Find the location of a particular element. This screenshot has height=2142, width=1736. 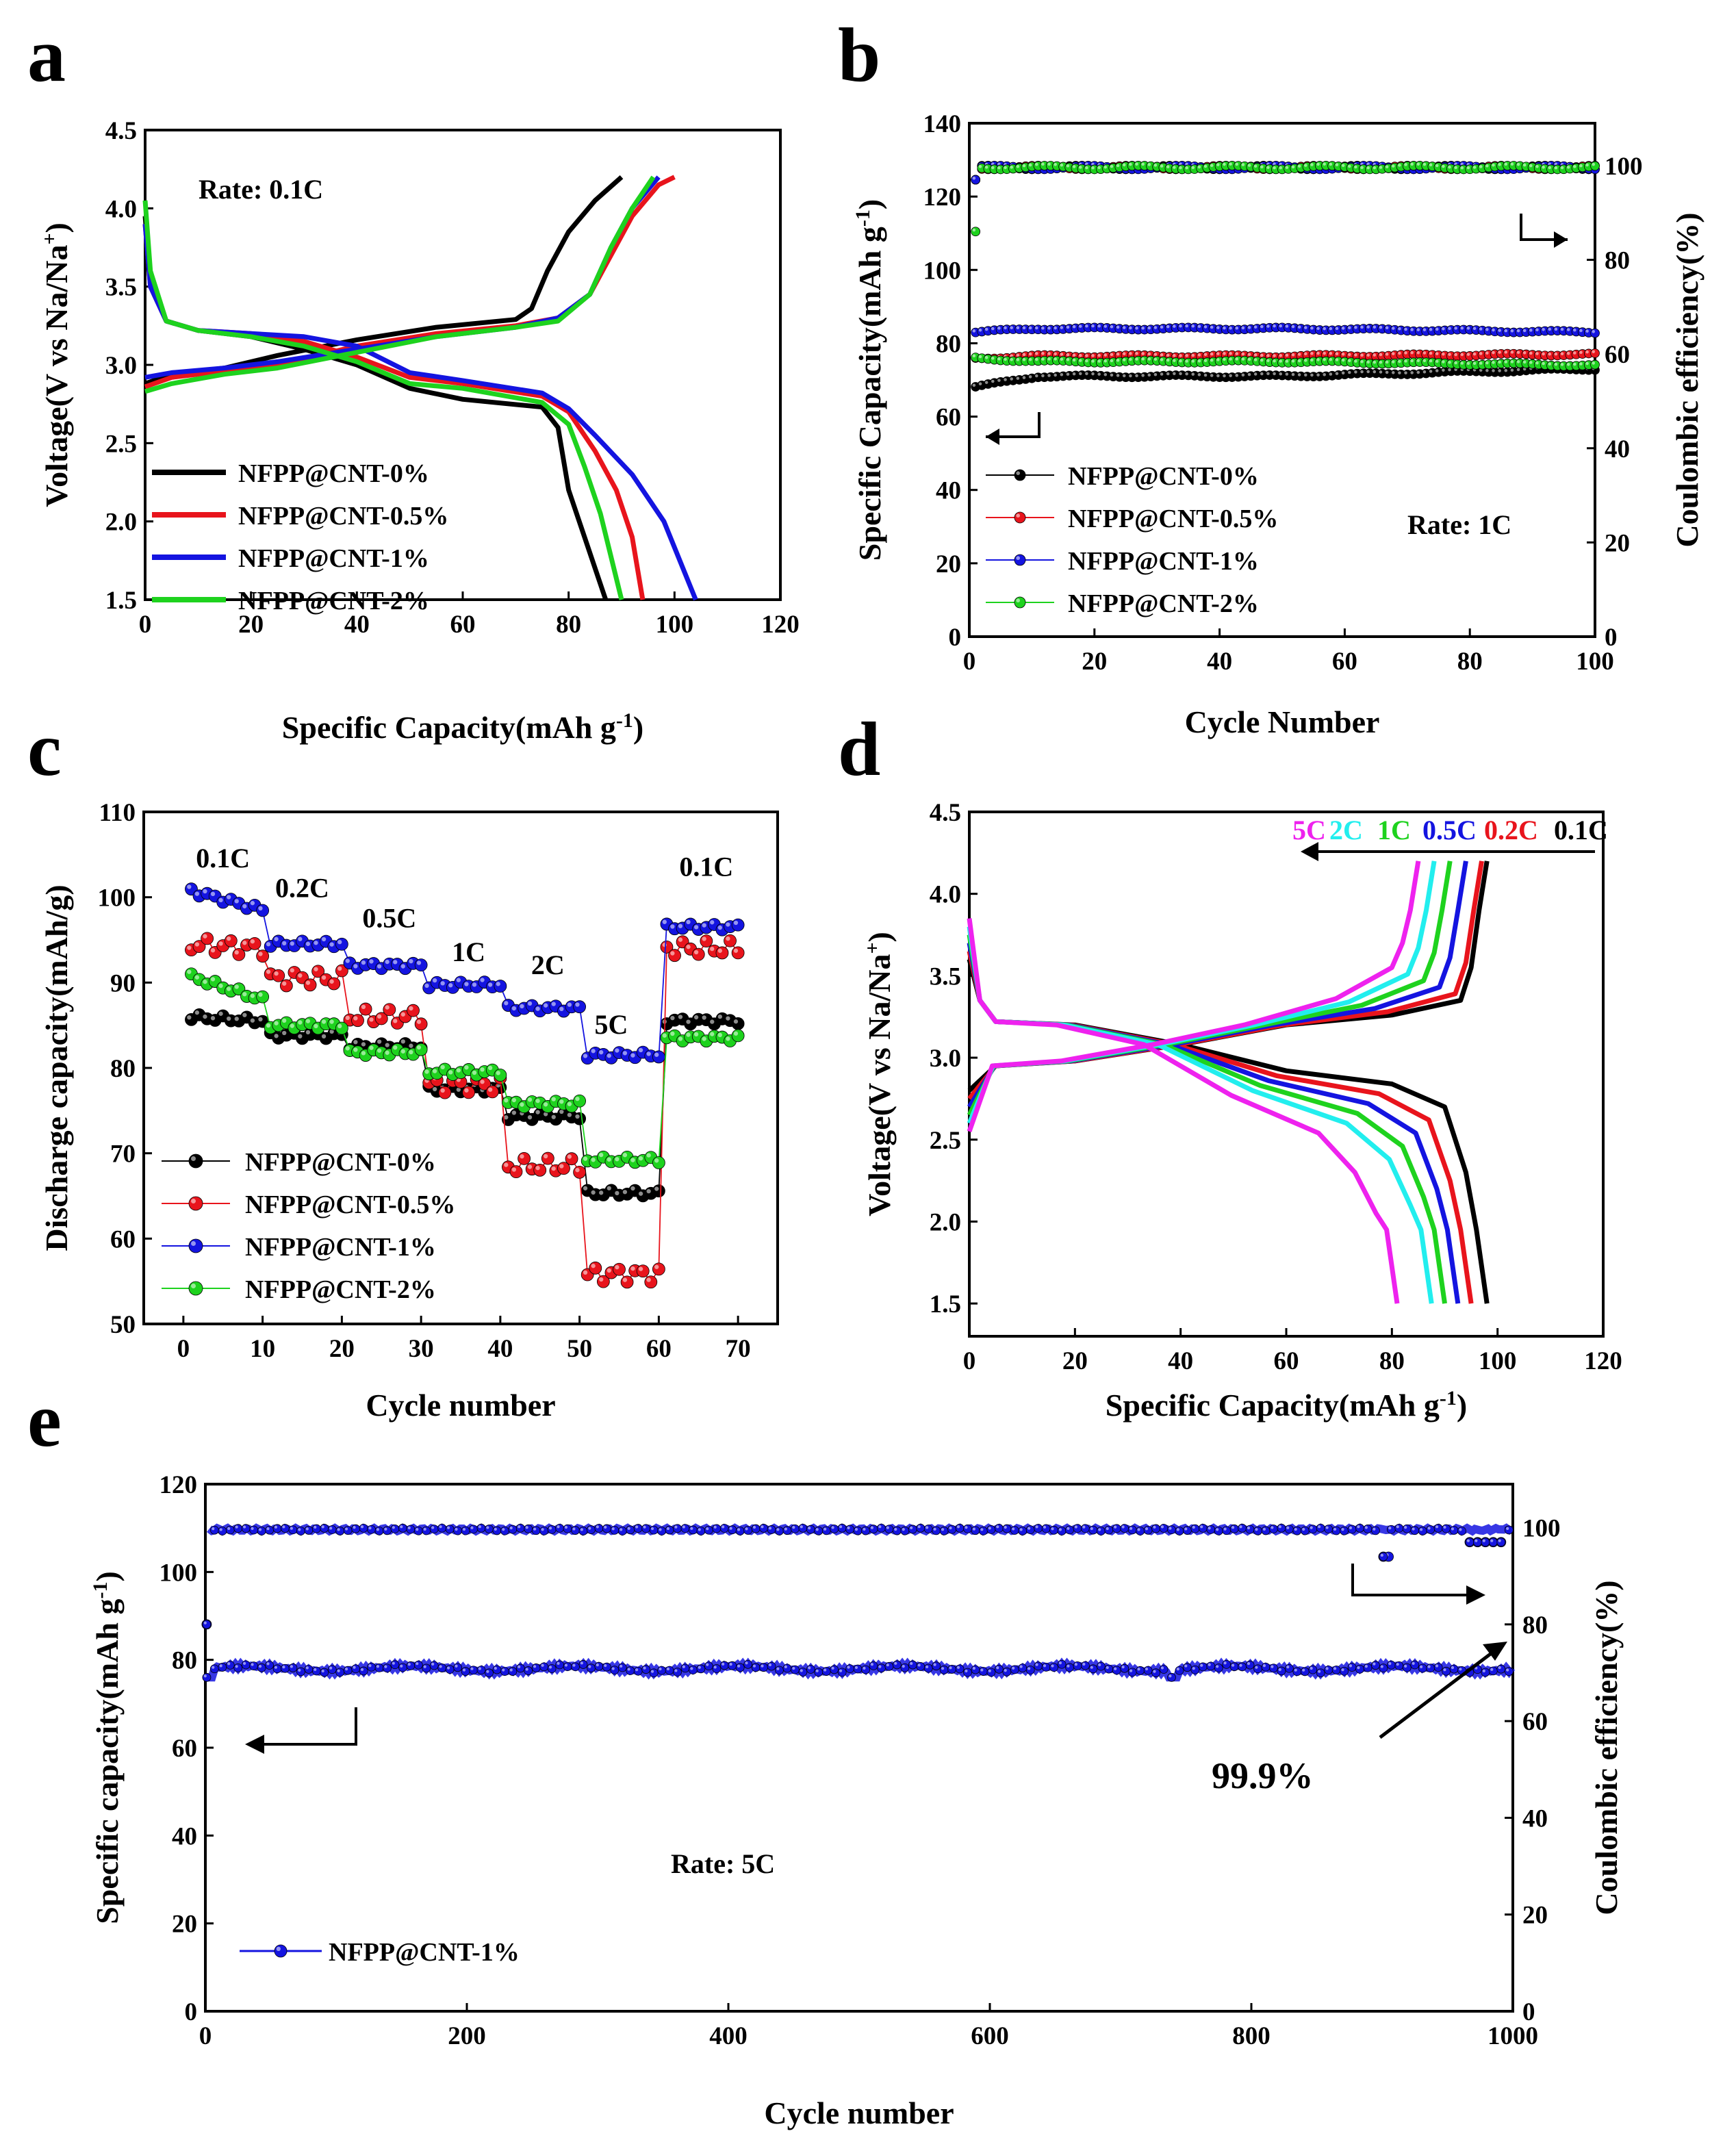

y-tick-label: 2.5 is located at coordinates (945, 1141).